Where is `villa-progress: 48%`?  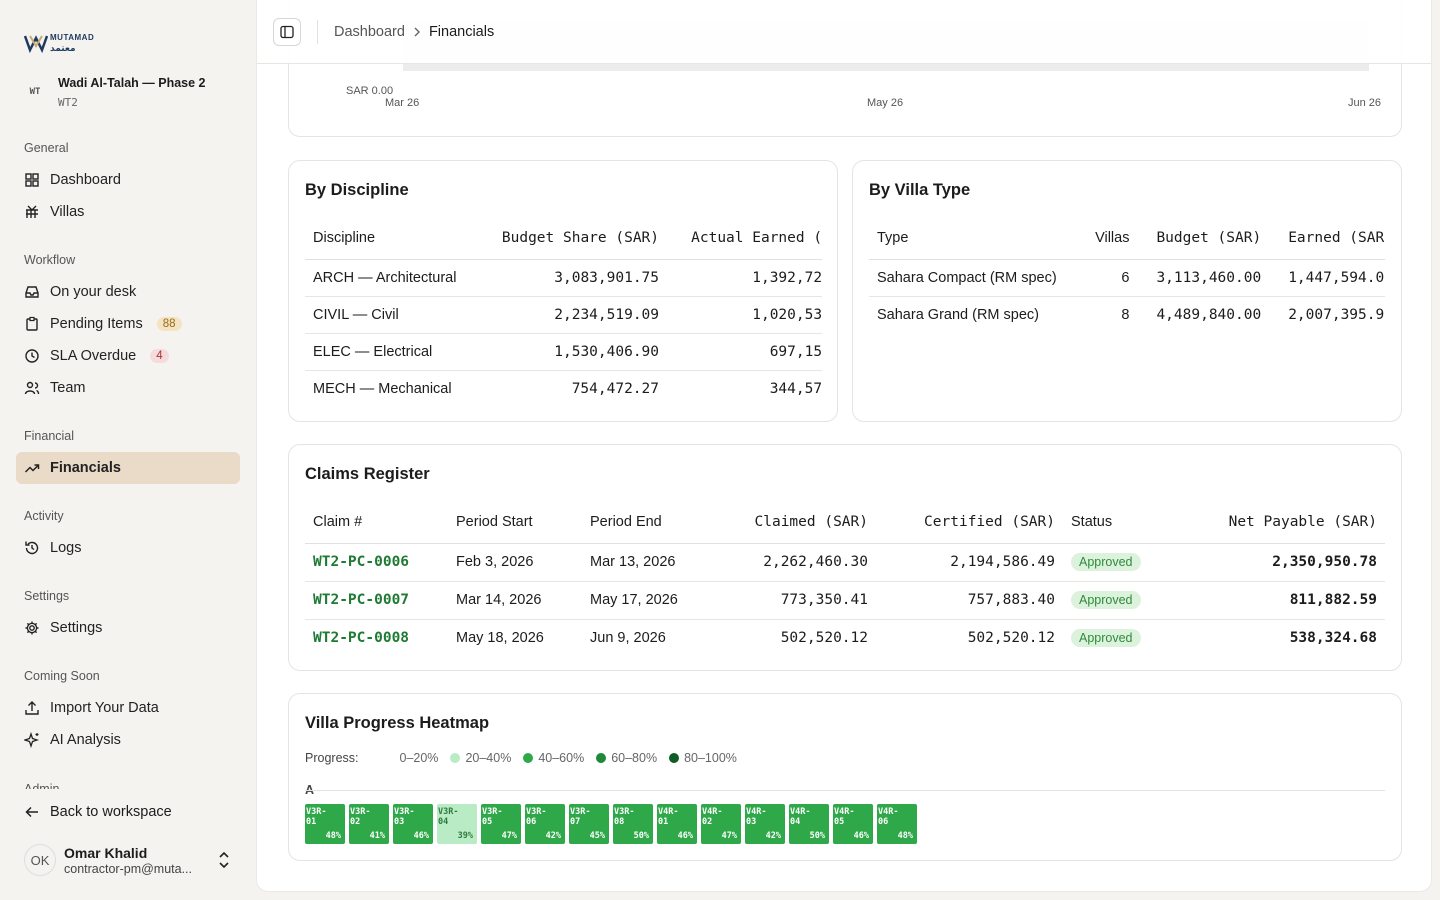 villa-progress: 48% is located at coordinates (905, 836).